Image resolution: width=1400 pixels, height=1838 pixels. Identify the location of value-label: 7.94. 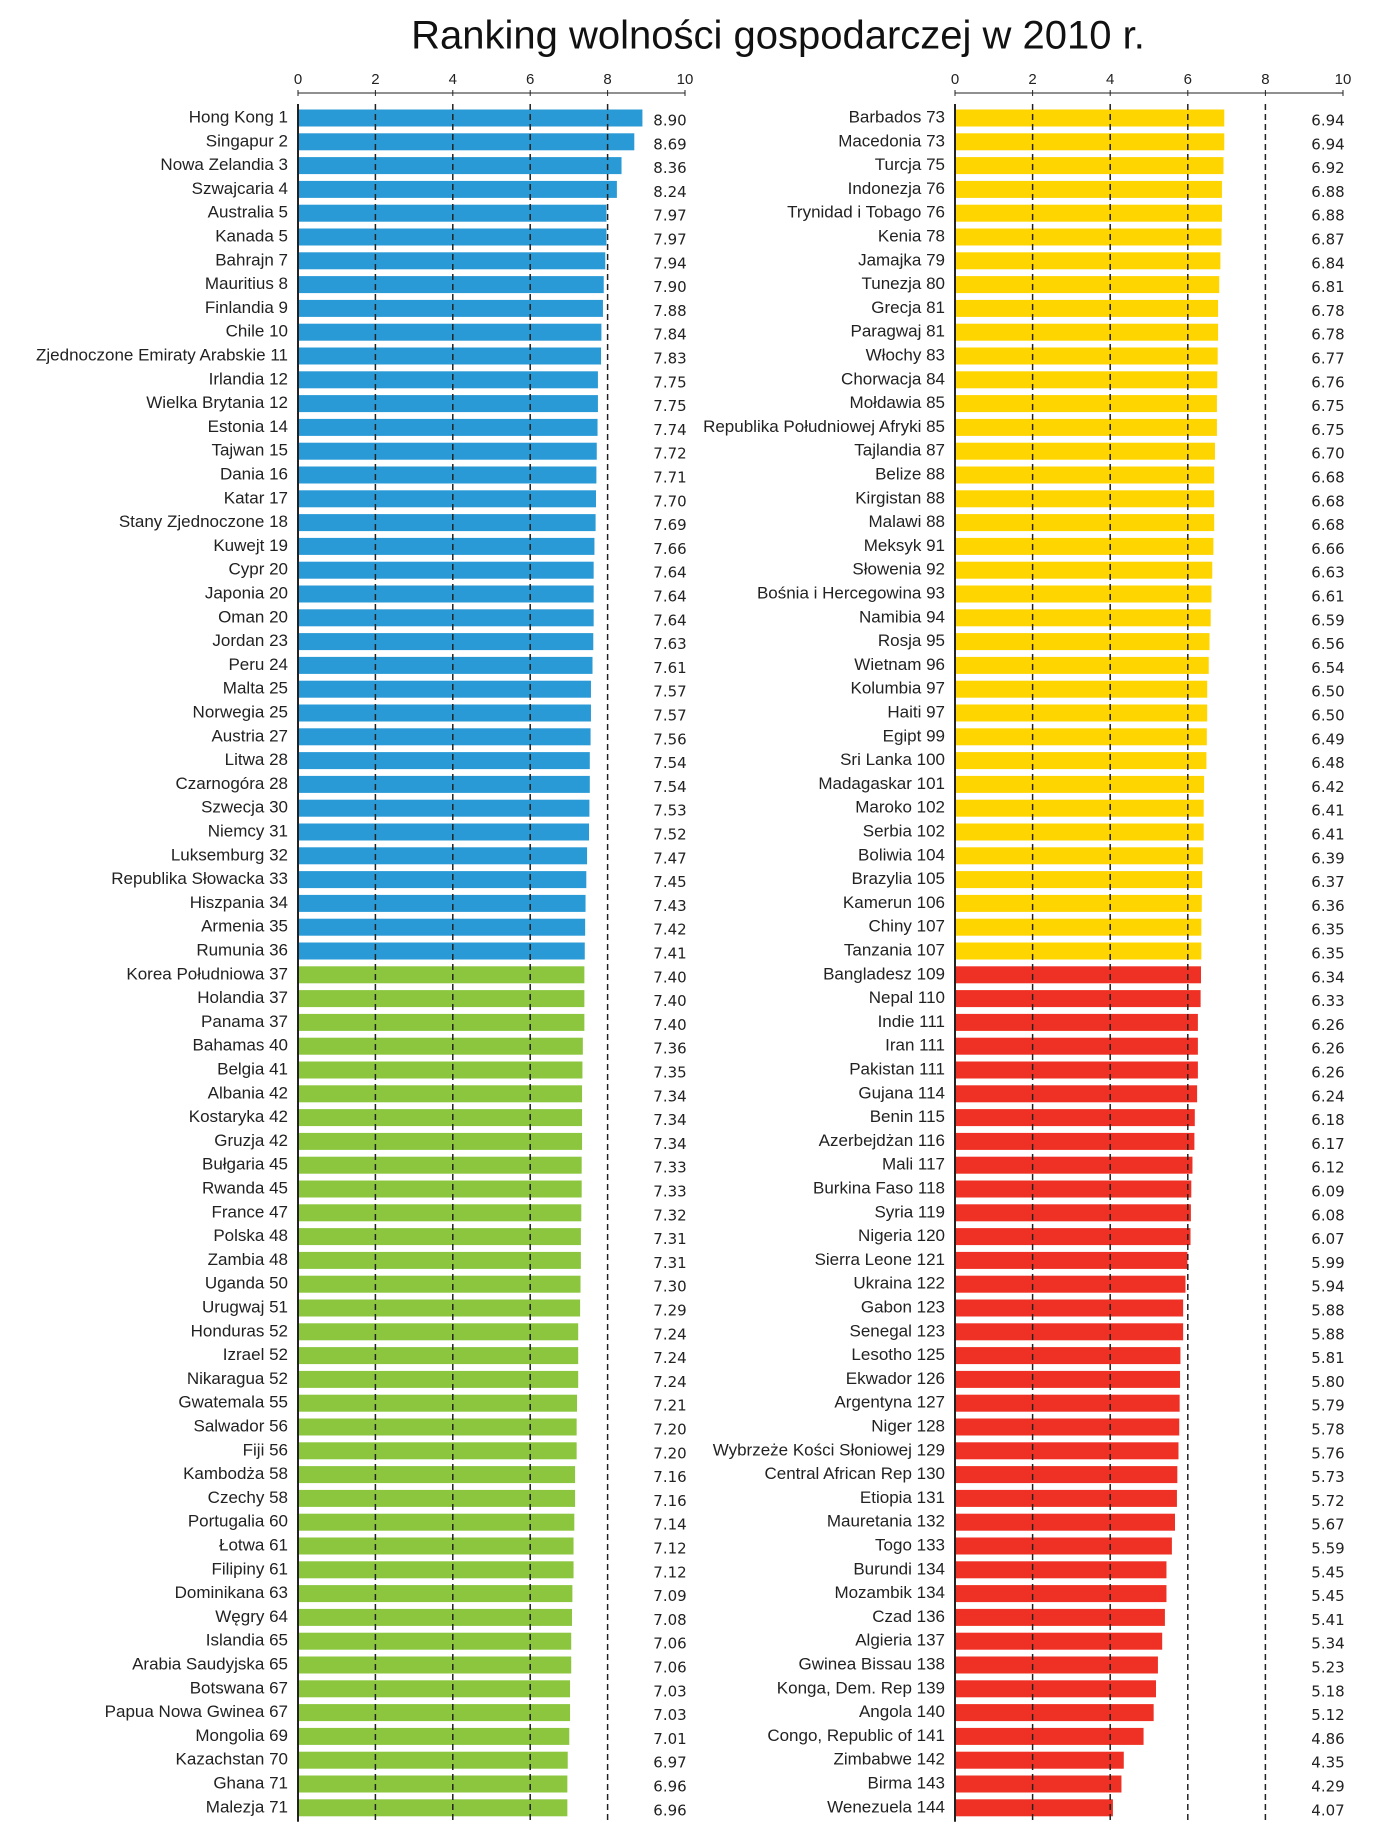
(669, 263).